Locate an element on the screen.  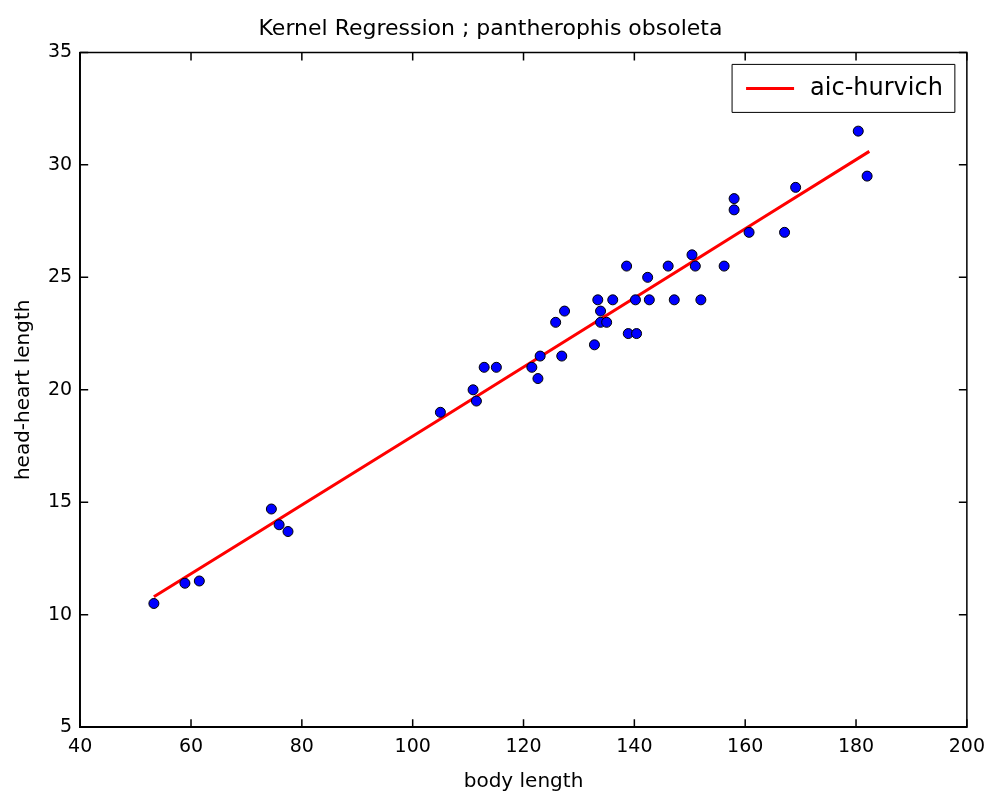
x-axis-title: body length is located at coordinates (523, 780).